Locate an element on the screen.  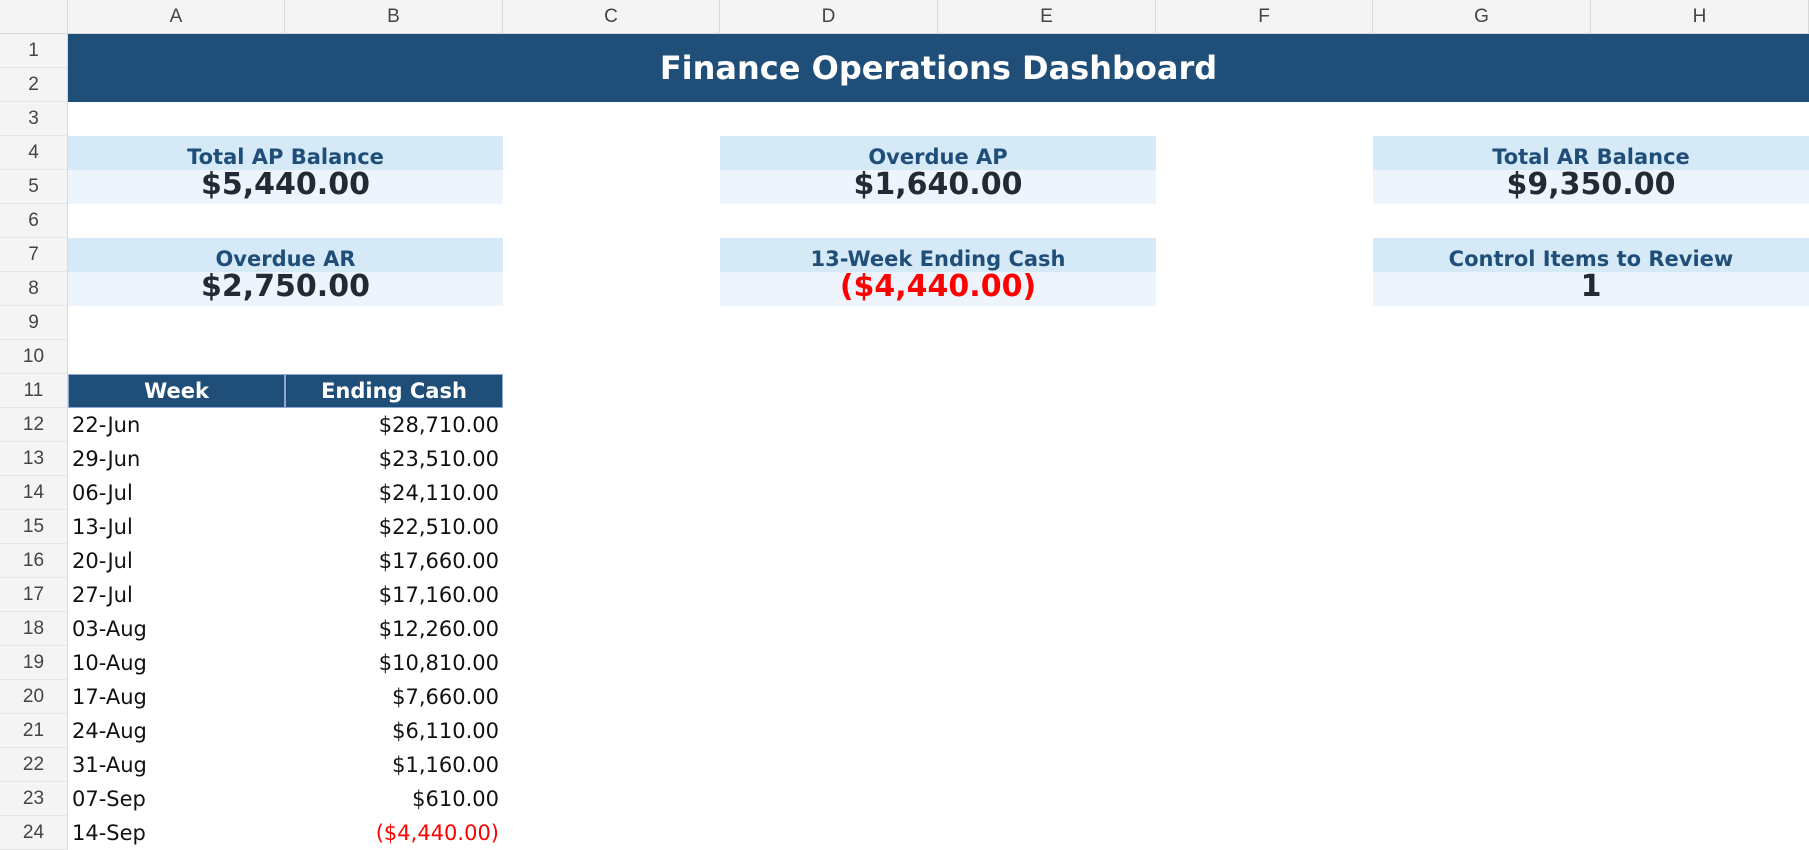
kpi-value-overdue-ar: $2,750.00 is located at coordinates (285, 289).